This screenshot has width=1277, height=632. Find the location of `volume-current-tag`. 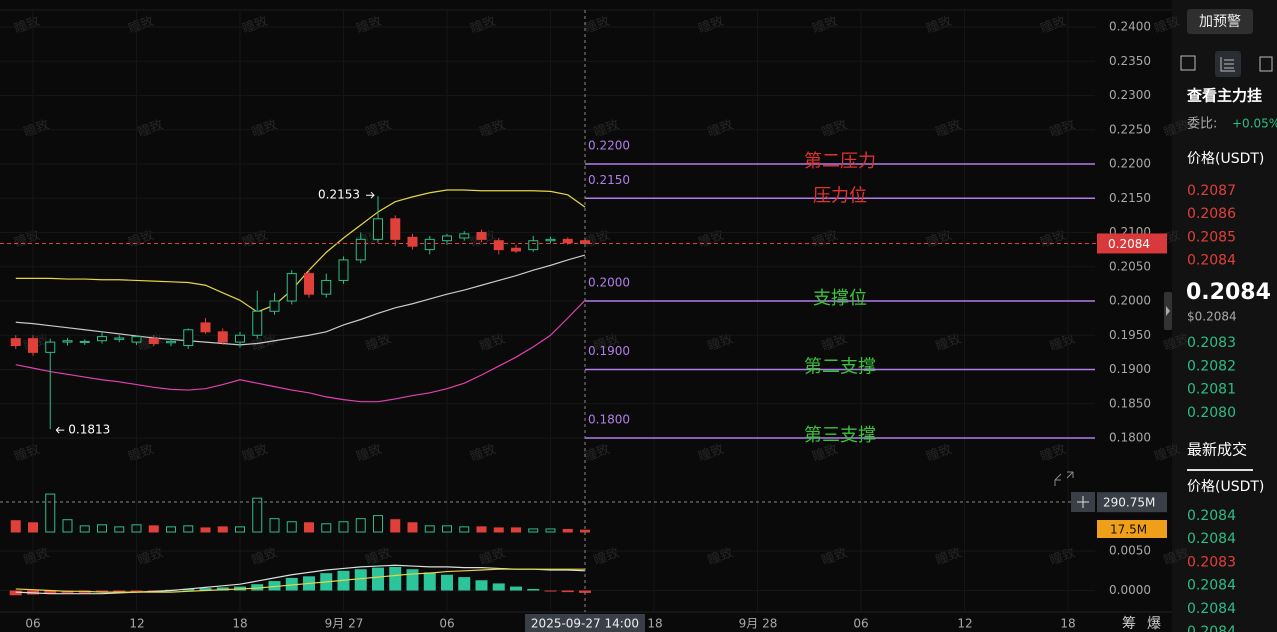

volume-current-tag is located at coordinates (1132, 529).